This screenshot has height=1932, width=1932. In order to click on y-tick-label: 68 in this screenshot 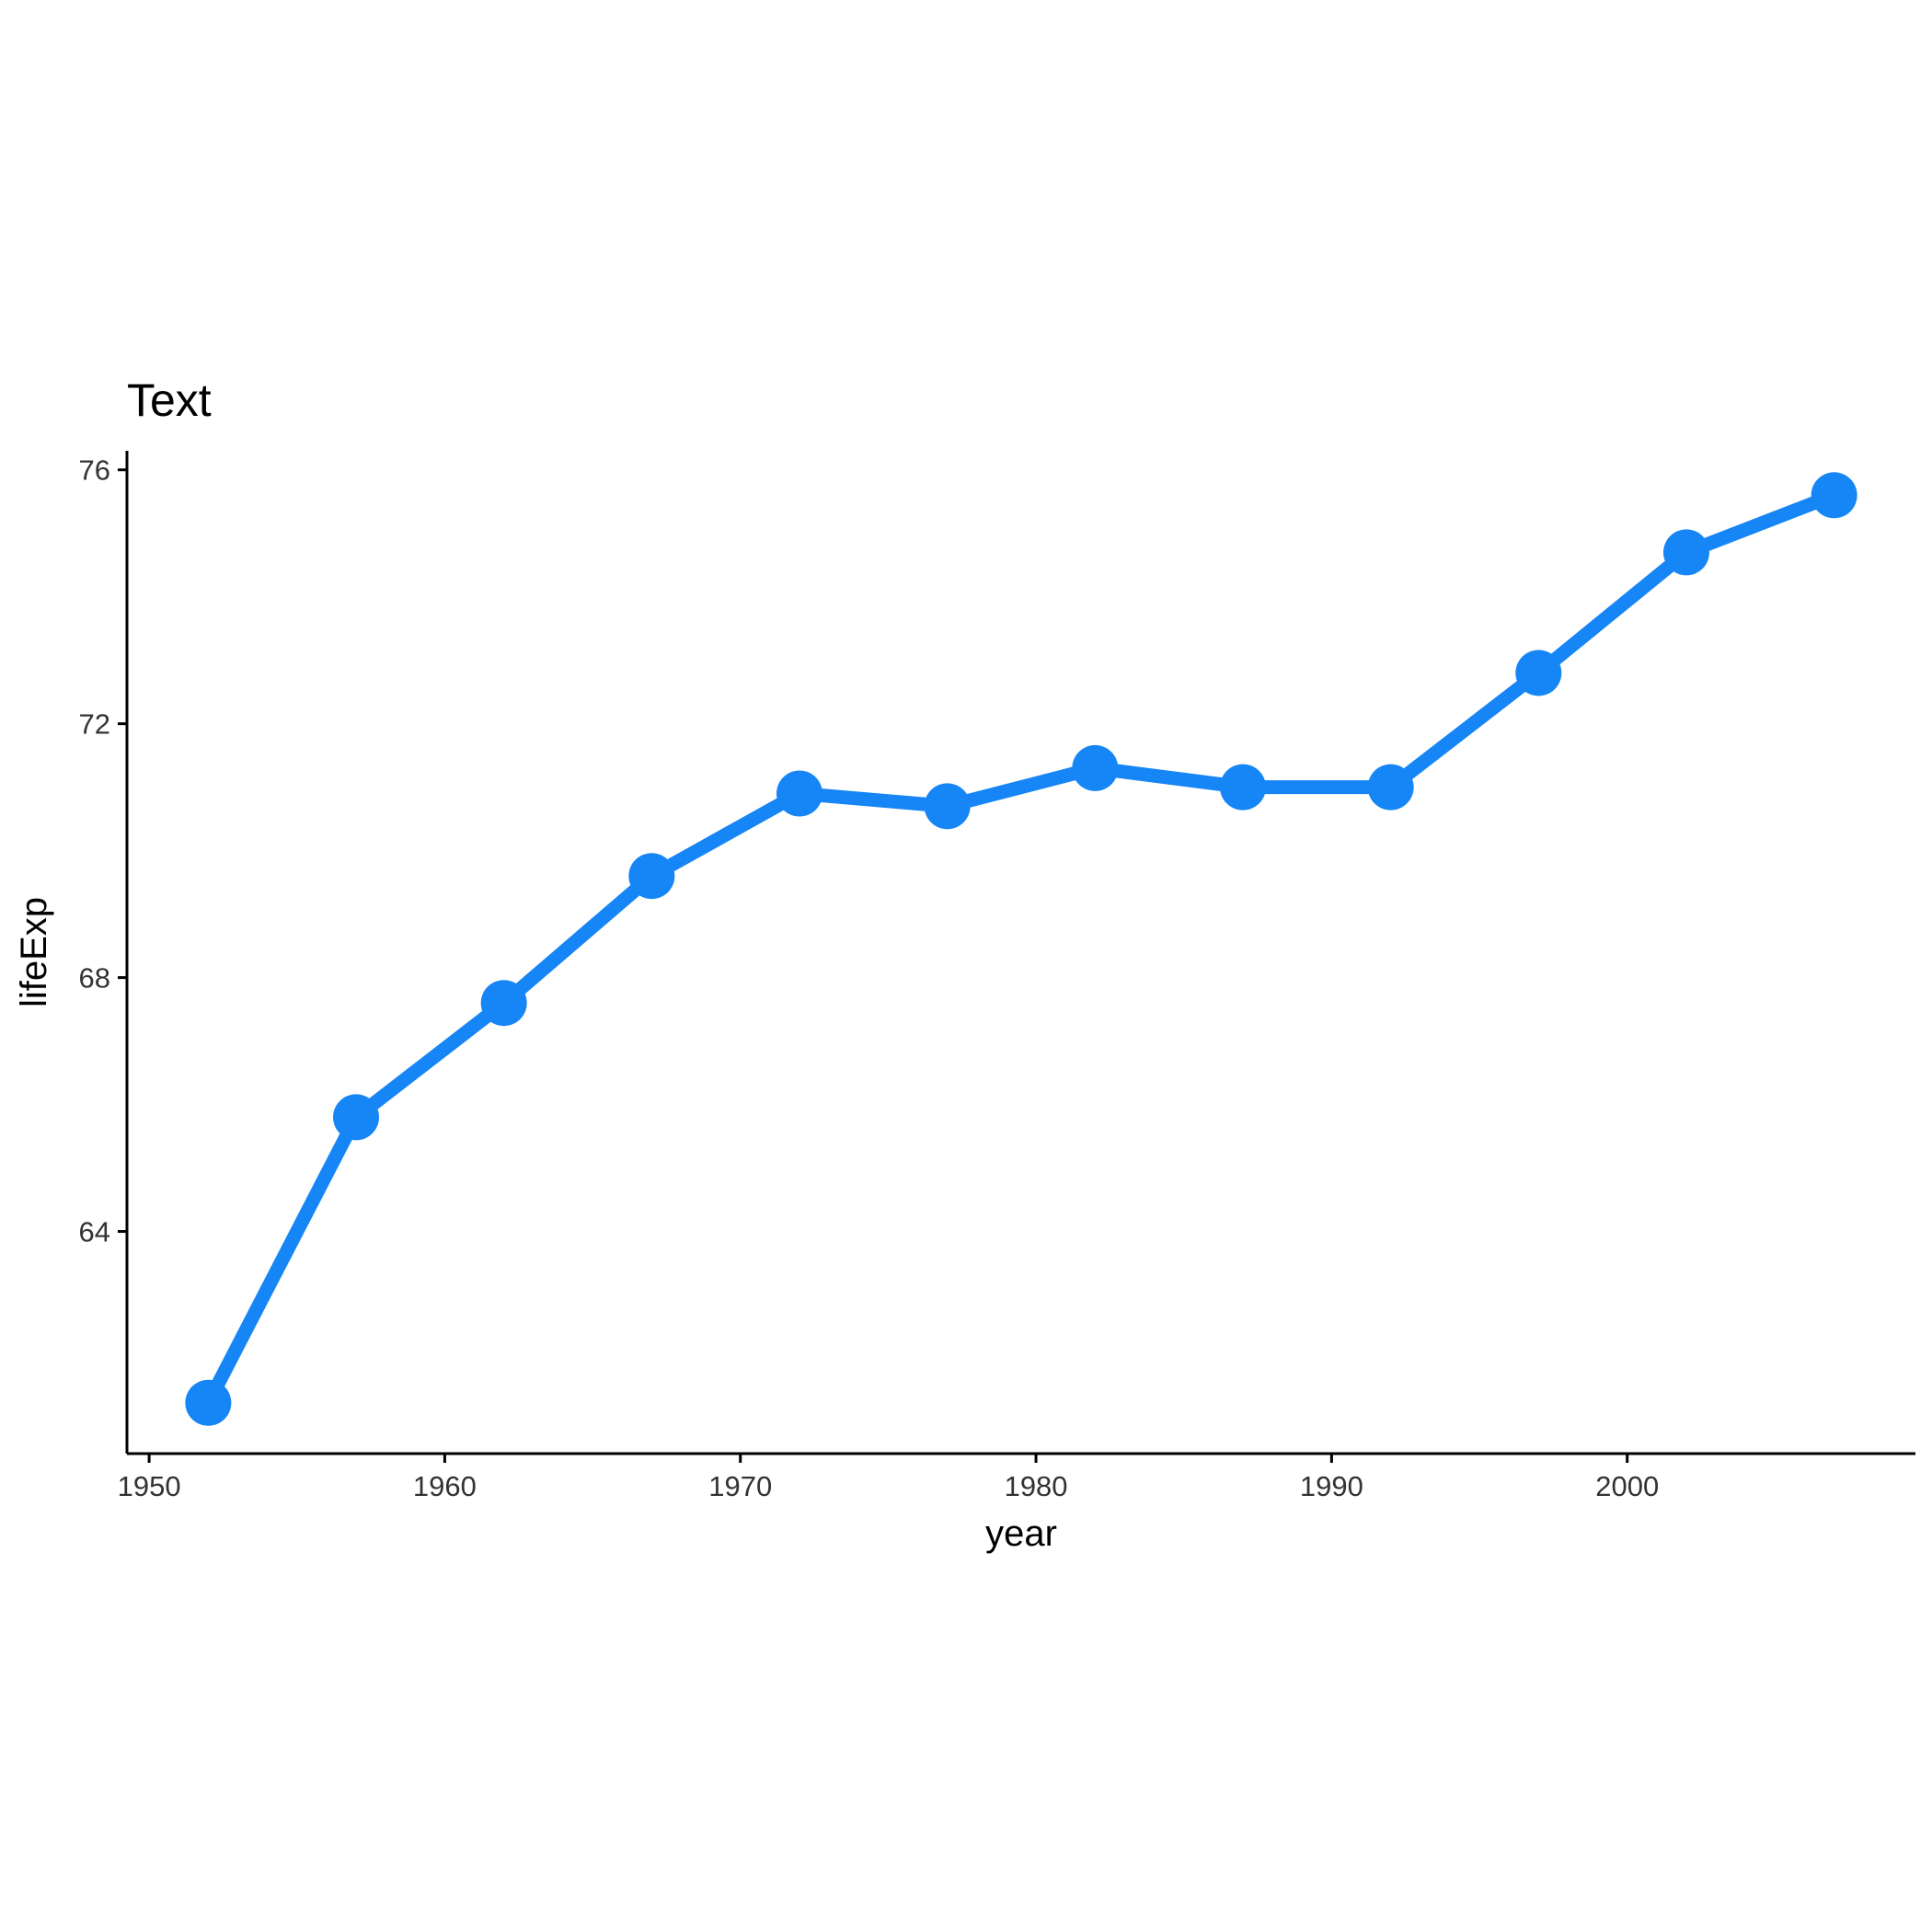, I will do `click(94, 978)`.